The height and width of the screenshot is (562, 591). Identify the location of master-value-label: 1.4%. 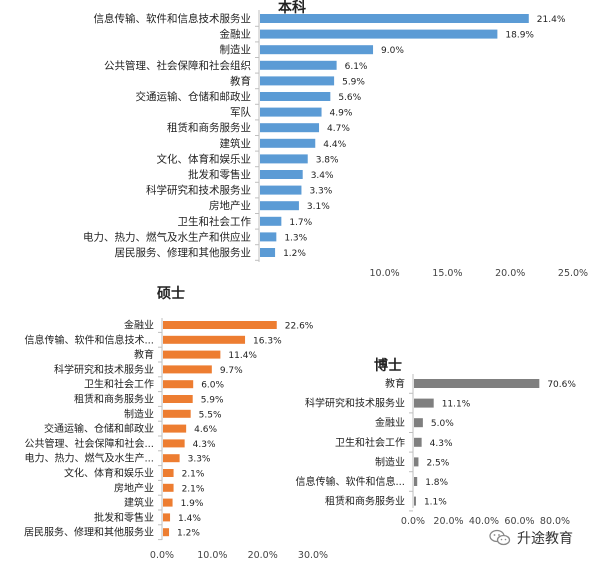
(189, 519).